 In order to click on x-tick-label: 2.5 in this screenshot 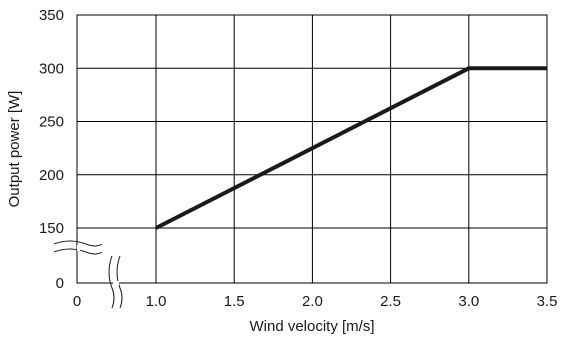, I will do `click(390, 301)`.